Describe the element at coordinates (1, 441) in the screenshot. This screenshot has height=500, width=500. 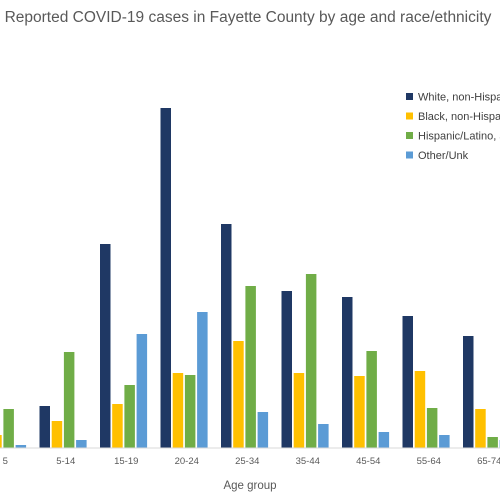
I see `bar-black-non-hispanic--5` at that location.